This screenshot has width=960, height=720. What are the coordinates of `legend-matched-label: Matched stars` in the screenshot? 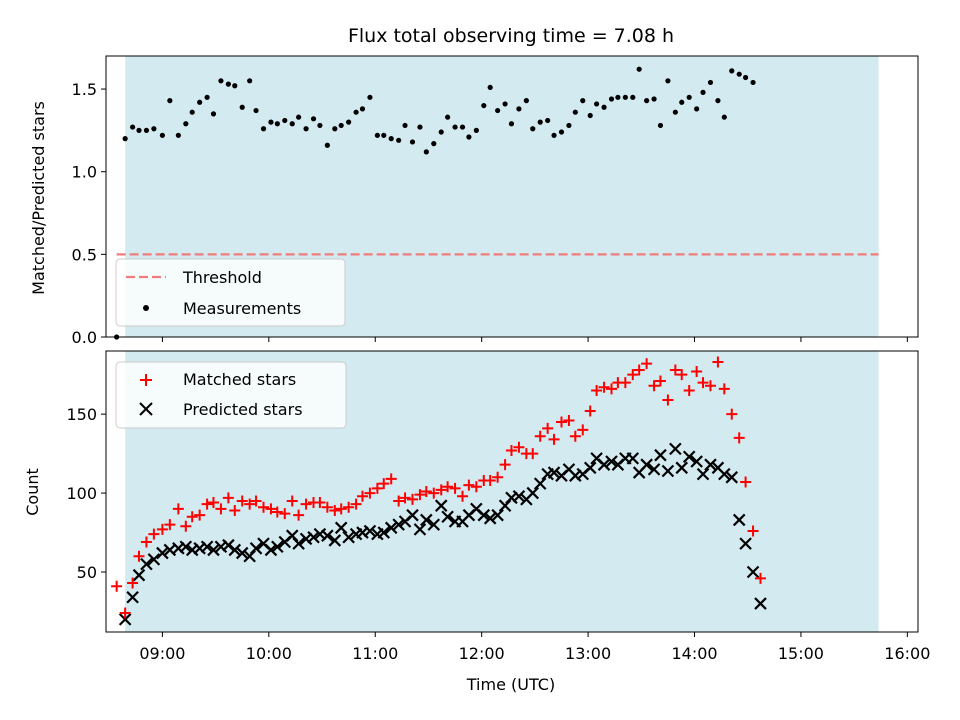 It's located at (239, 379).